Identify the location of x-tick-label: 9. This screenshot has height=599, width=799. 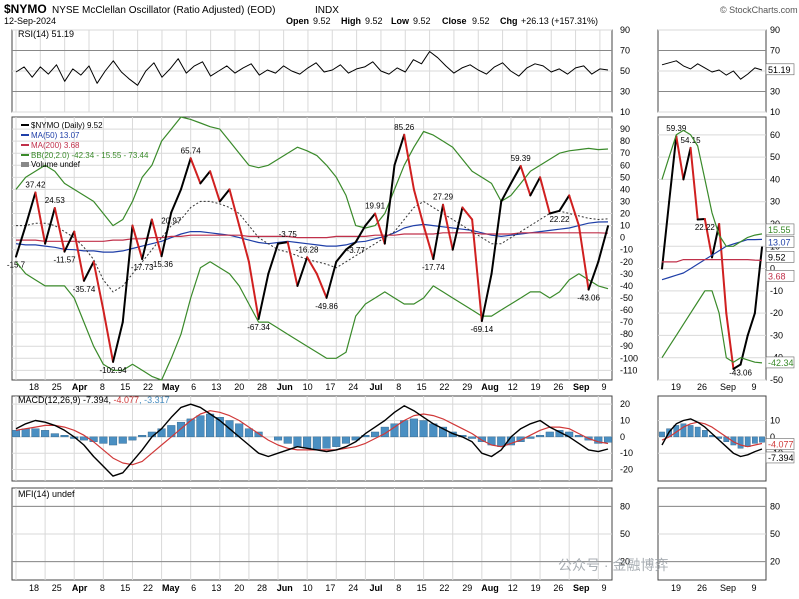
(603, 387).